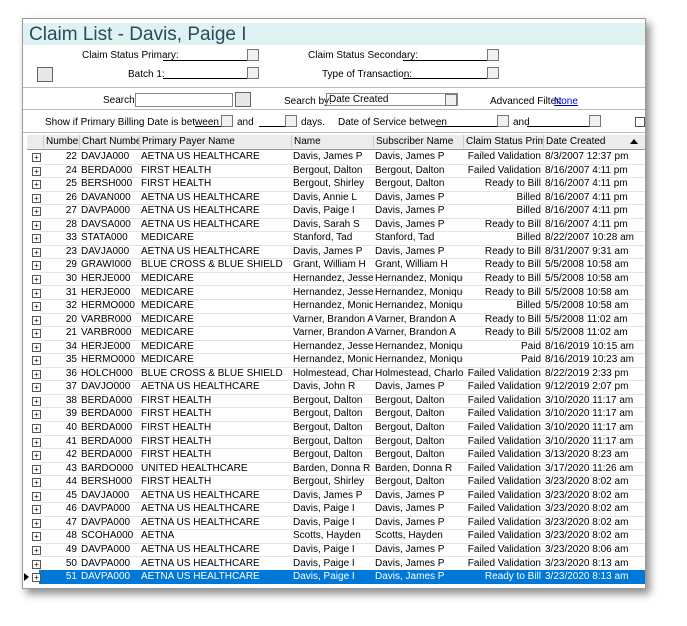  Describe the element at coordinates (109, 141) in the screenshot. I see `column-header: Chart Number` at that location.